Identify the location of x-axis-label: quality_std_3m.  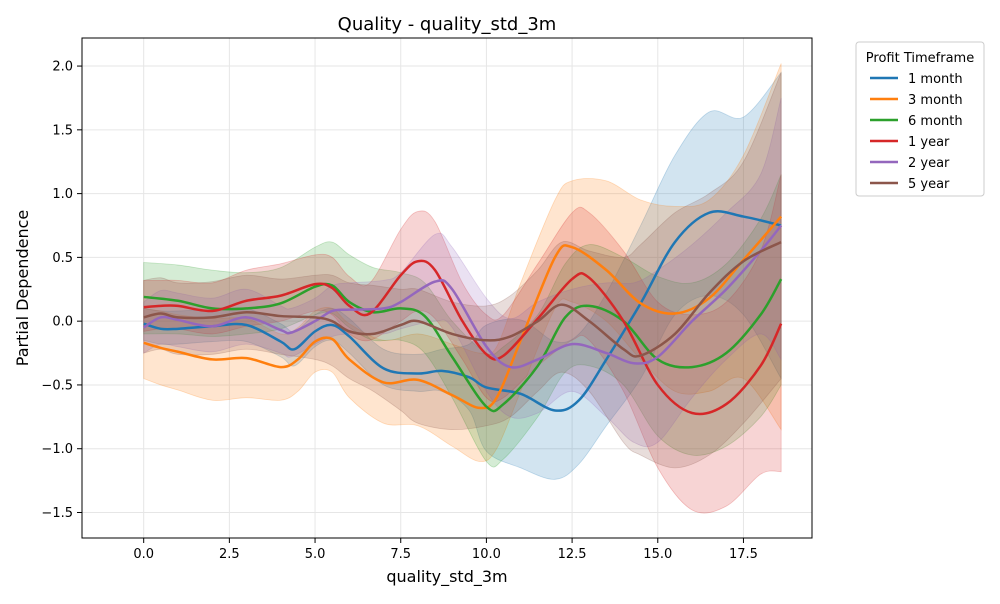
(446, 577).